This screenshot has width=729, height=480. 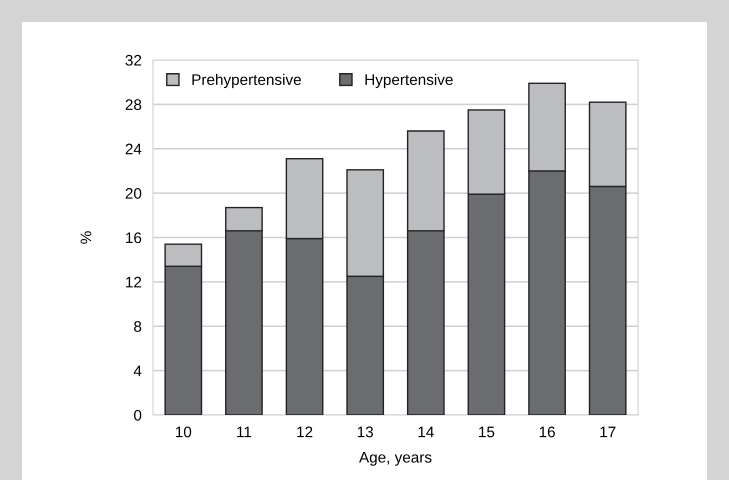 I want to click on x-tick-label: 15, so click(x=486, y=432).